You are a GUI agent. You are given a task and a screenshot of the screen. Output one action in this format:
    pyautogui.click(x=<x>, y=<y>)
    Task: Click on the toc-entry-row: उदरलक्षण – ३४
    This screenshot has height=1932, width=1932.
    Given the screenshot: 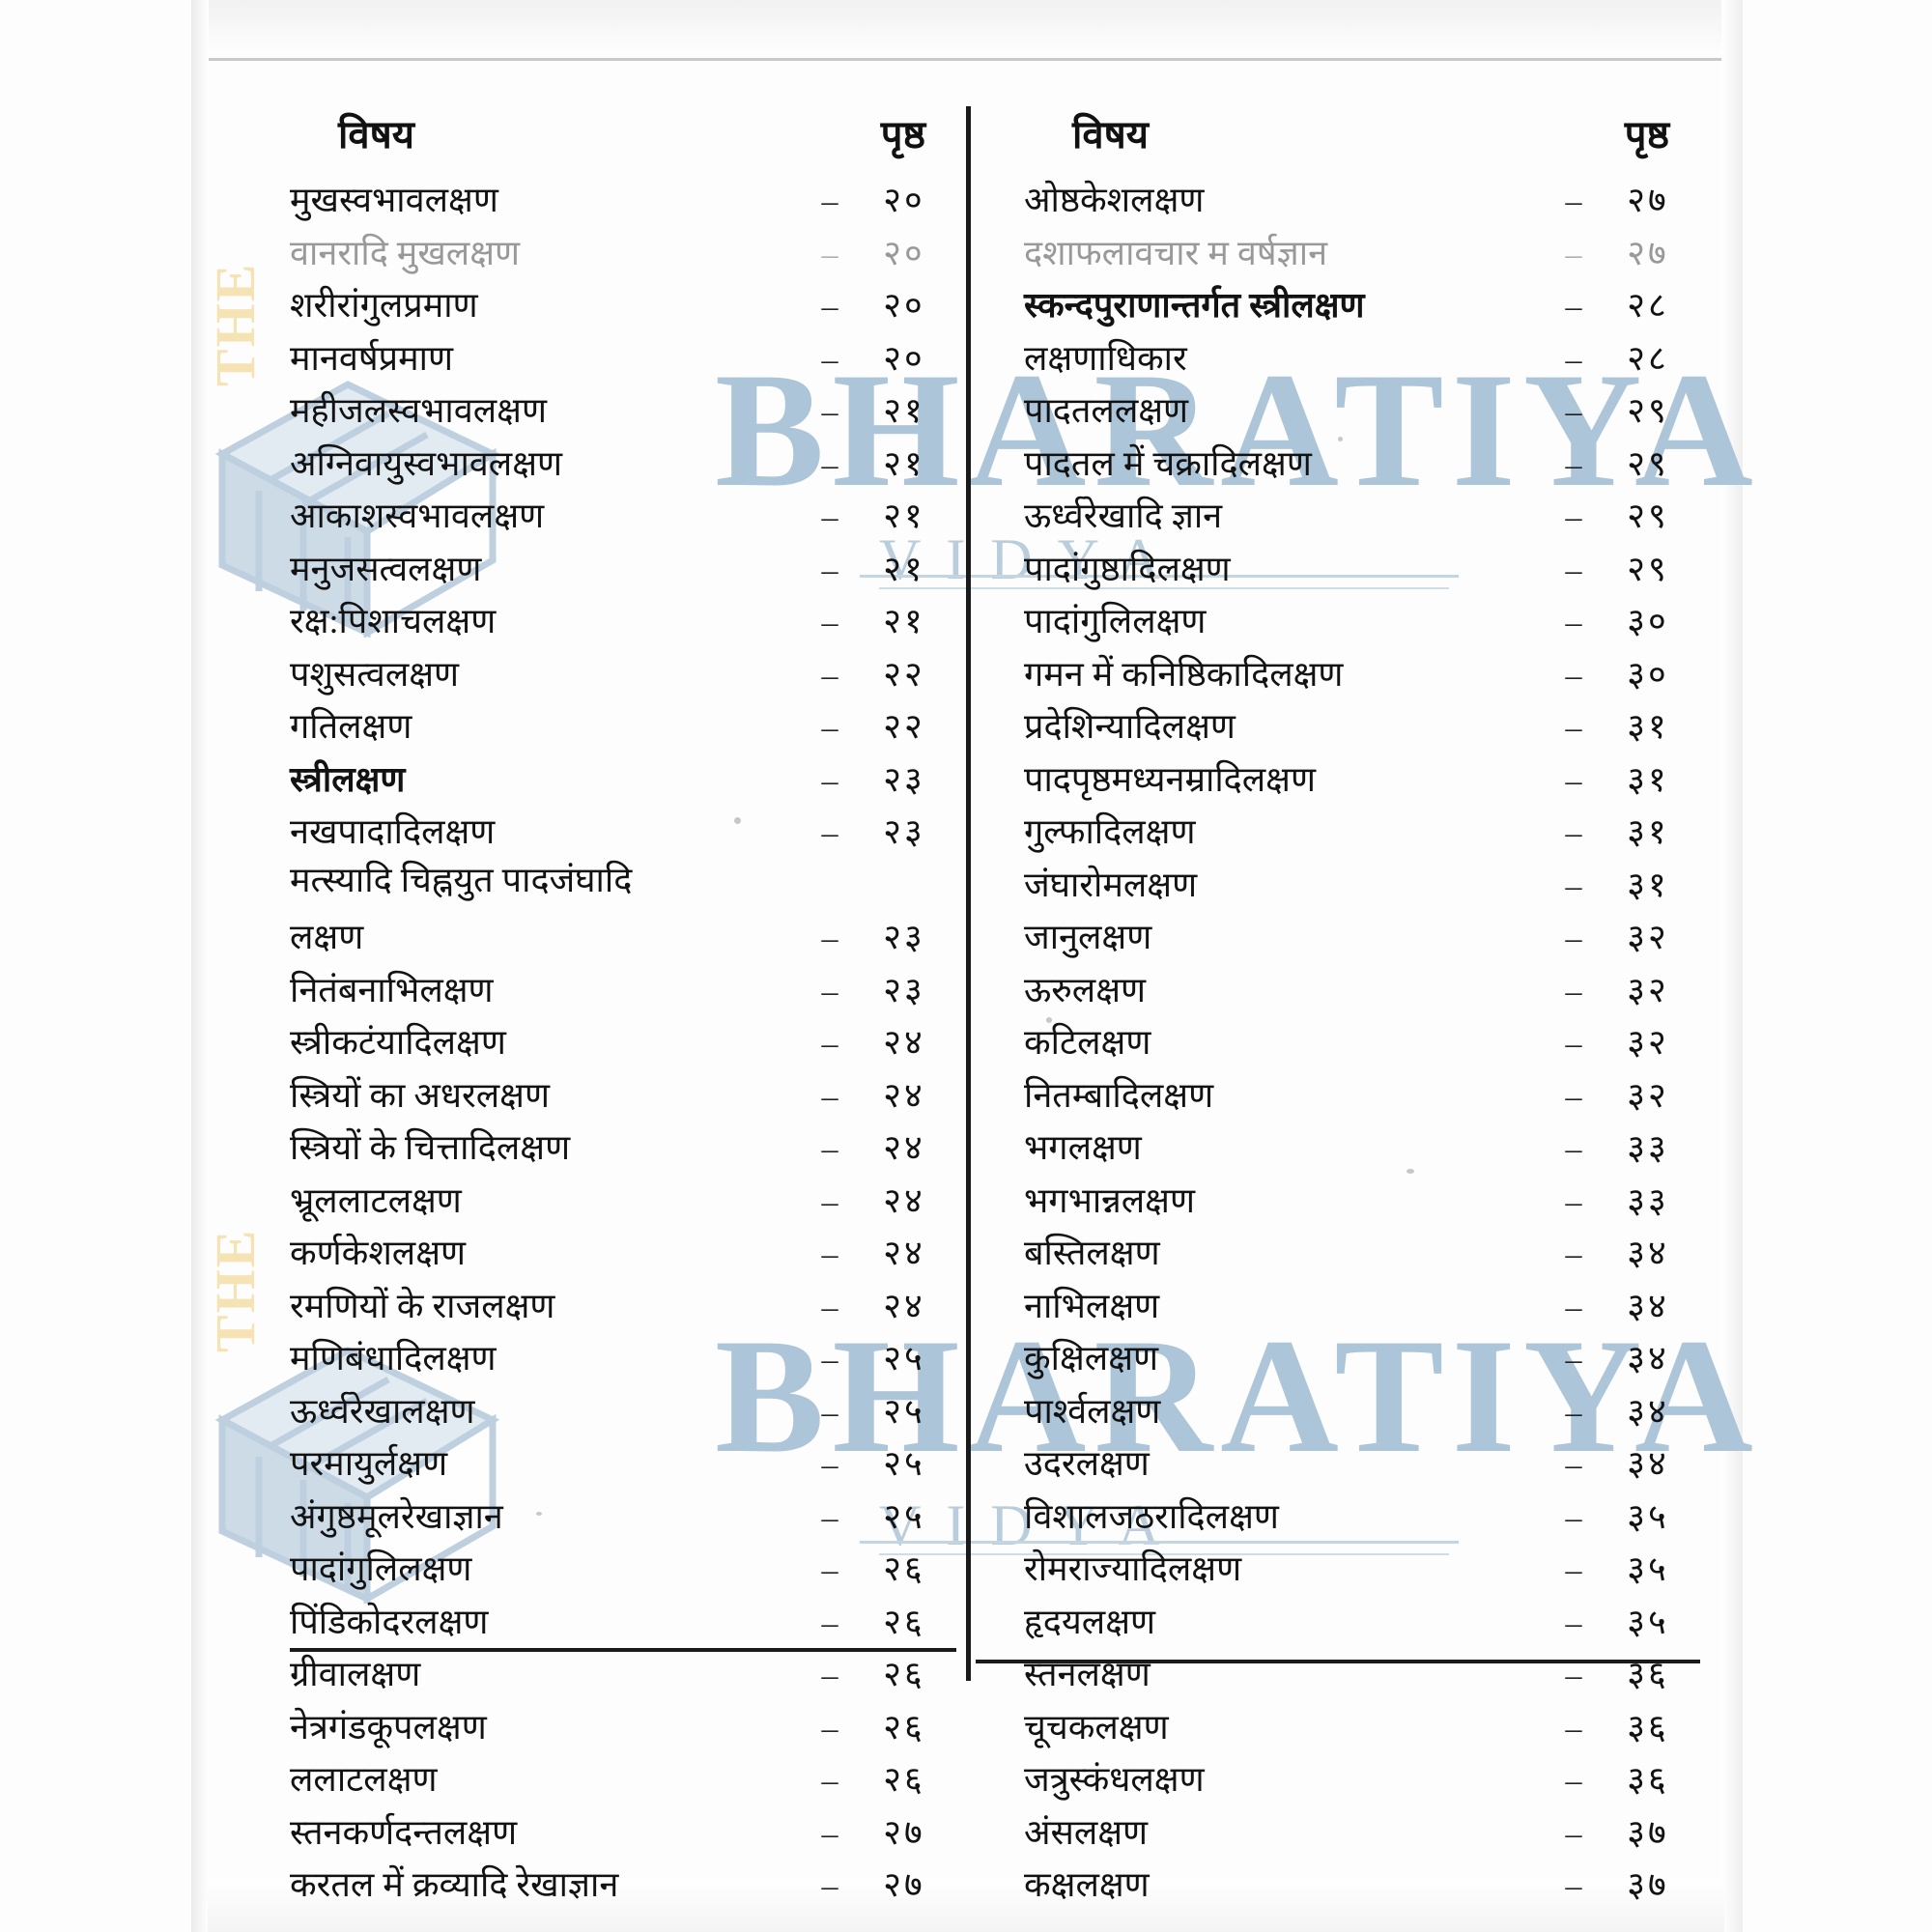 What is the action you would take?
    pyautogui.click(x=1362, y=1465)
    